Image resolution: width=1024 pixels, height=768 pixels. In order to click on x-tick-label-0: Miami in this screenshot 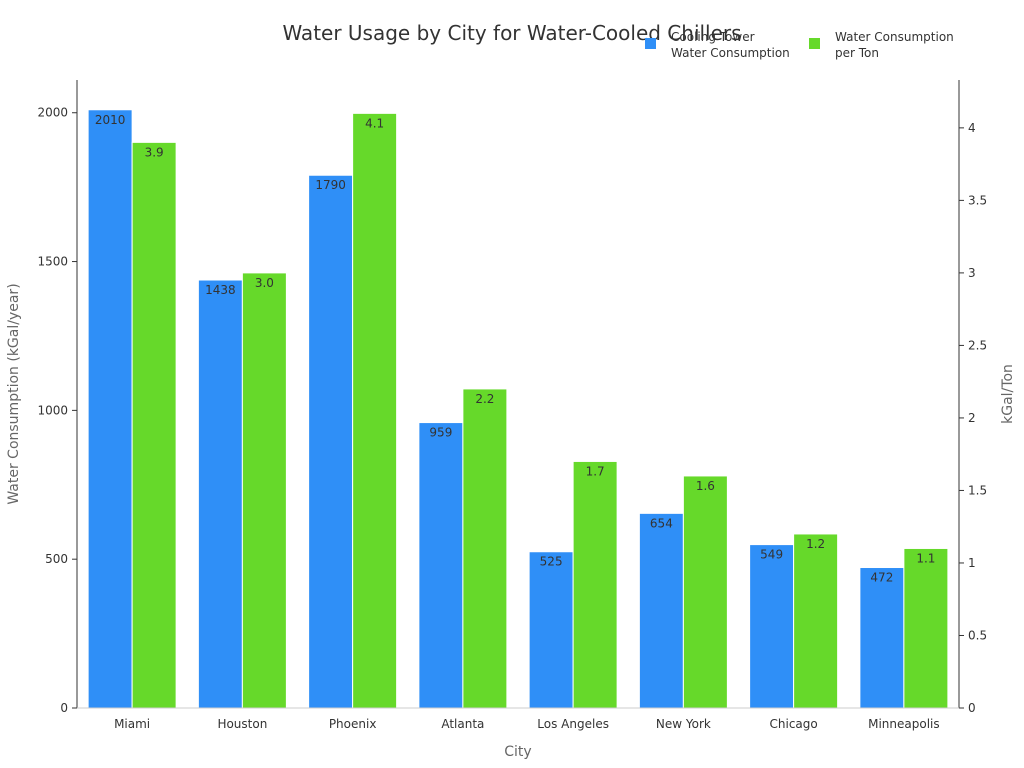, I will do `click(132, 724)`.